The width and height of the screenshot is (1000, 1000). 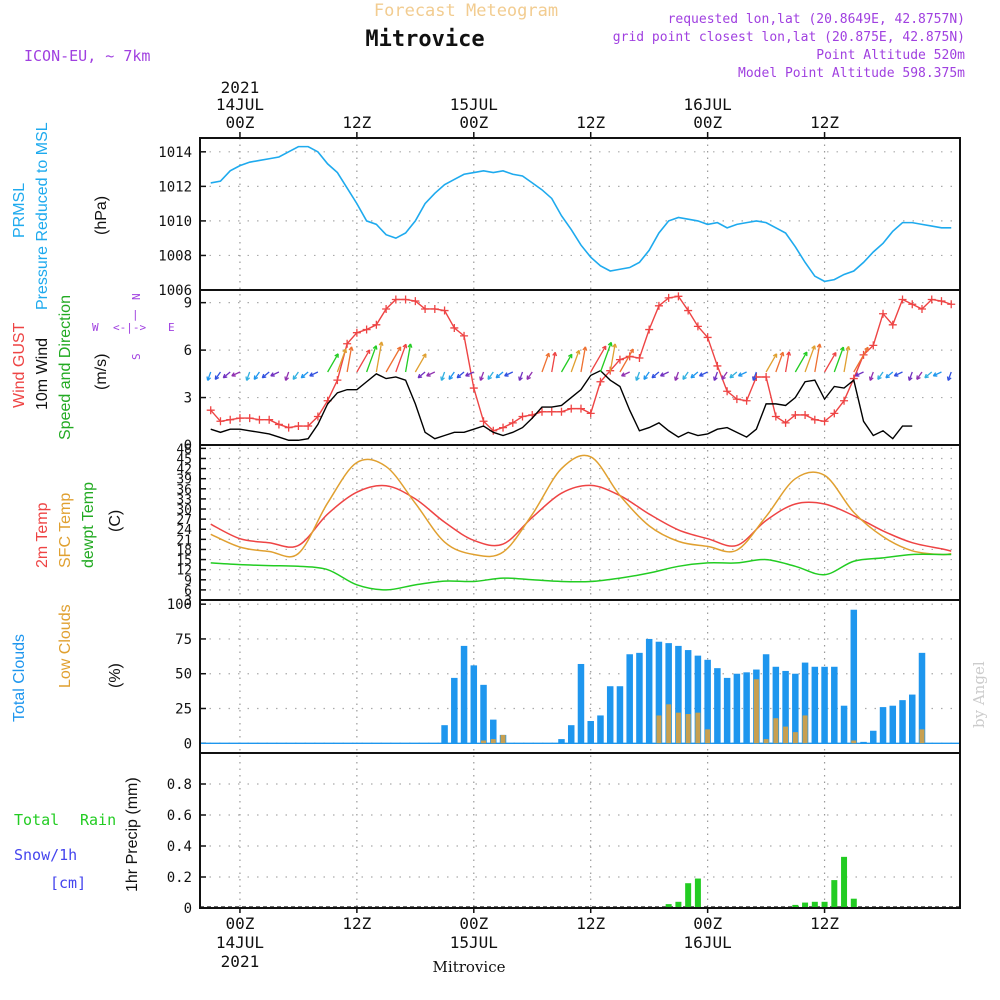 What do you see at coordinates (42, 216) in the screenshot?
I see `pressure-label-2: Pressure Reduced to MSL` at bounding box center [42, 216].